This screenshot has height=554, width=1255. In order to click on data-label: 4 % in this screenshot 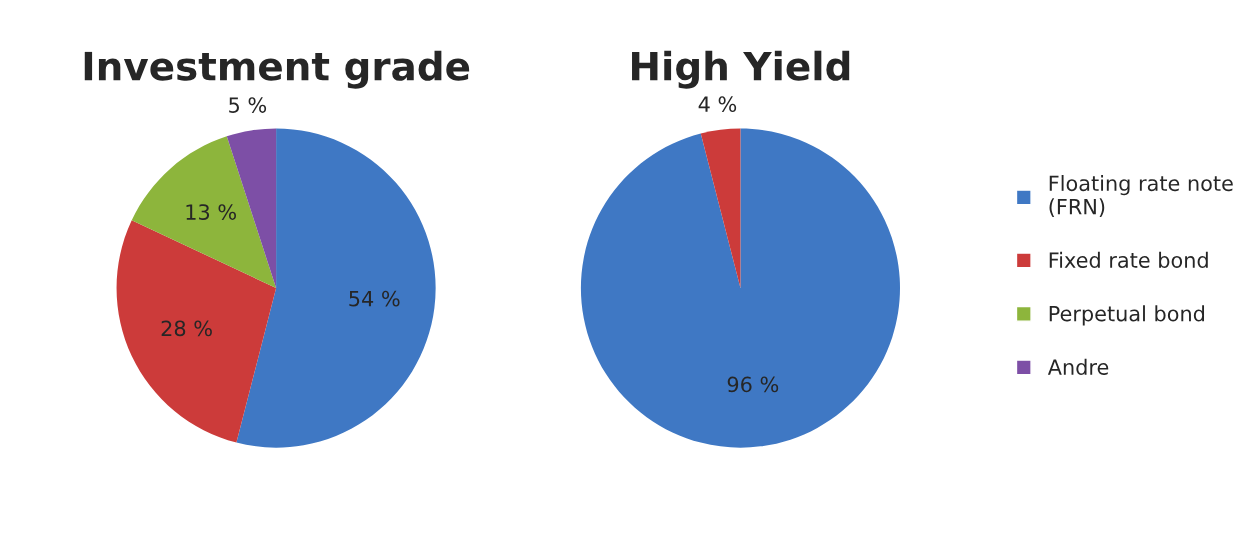, I will do `click(717, 104)`.